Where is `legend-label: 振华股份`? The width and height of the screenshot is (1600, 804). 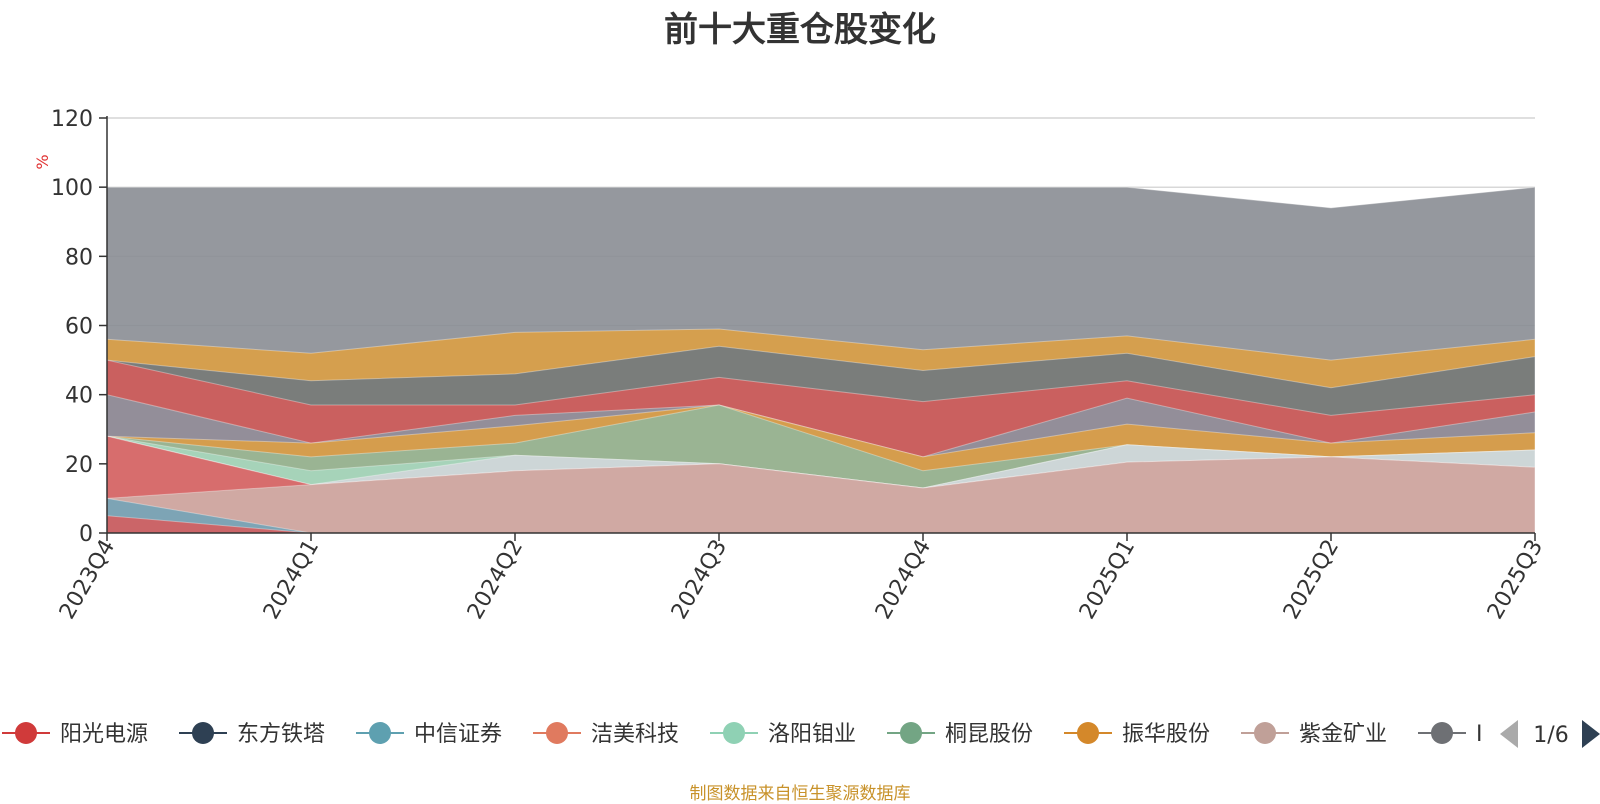 legend-label: 振华股份 is located at coordinates (1166, 734).